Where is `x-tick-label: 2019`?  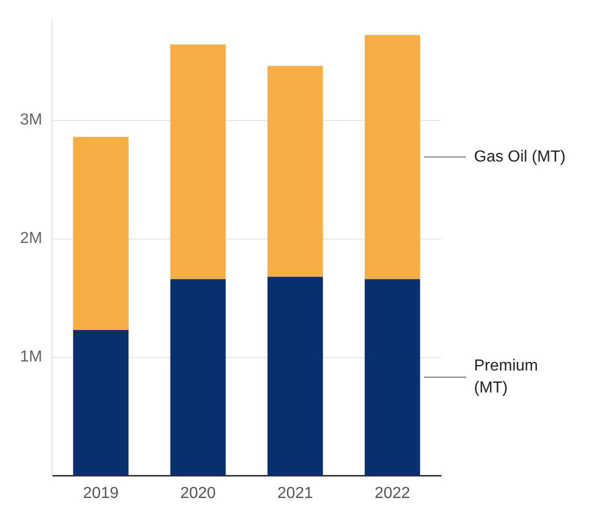 x-tick-label: 2019 is located at coordinates (101, 493).